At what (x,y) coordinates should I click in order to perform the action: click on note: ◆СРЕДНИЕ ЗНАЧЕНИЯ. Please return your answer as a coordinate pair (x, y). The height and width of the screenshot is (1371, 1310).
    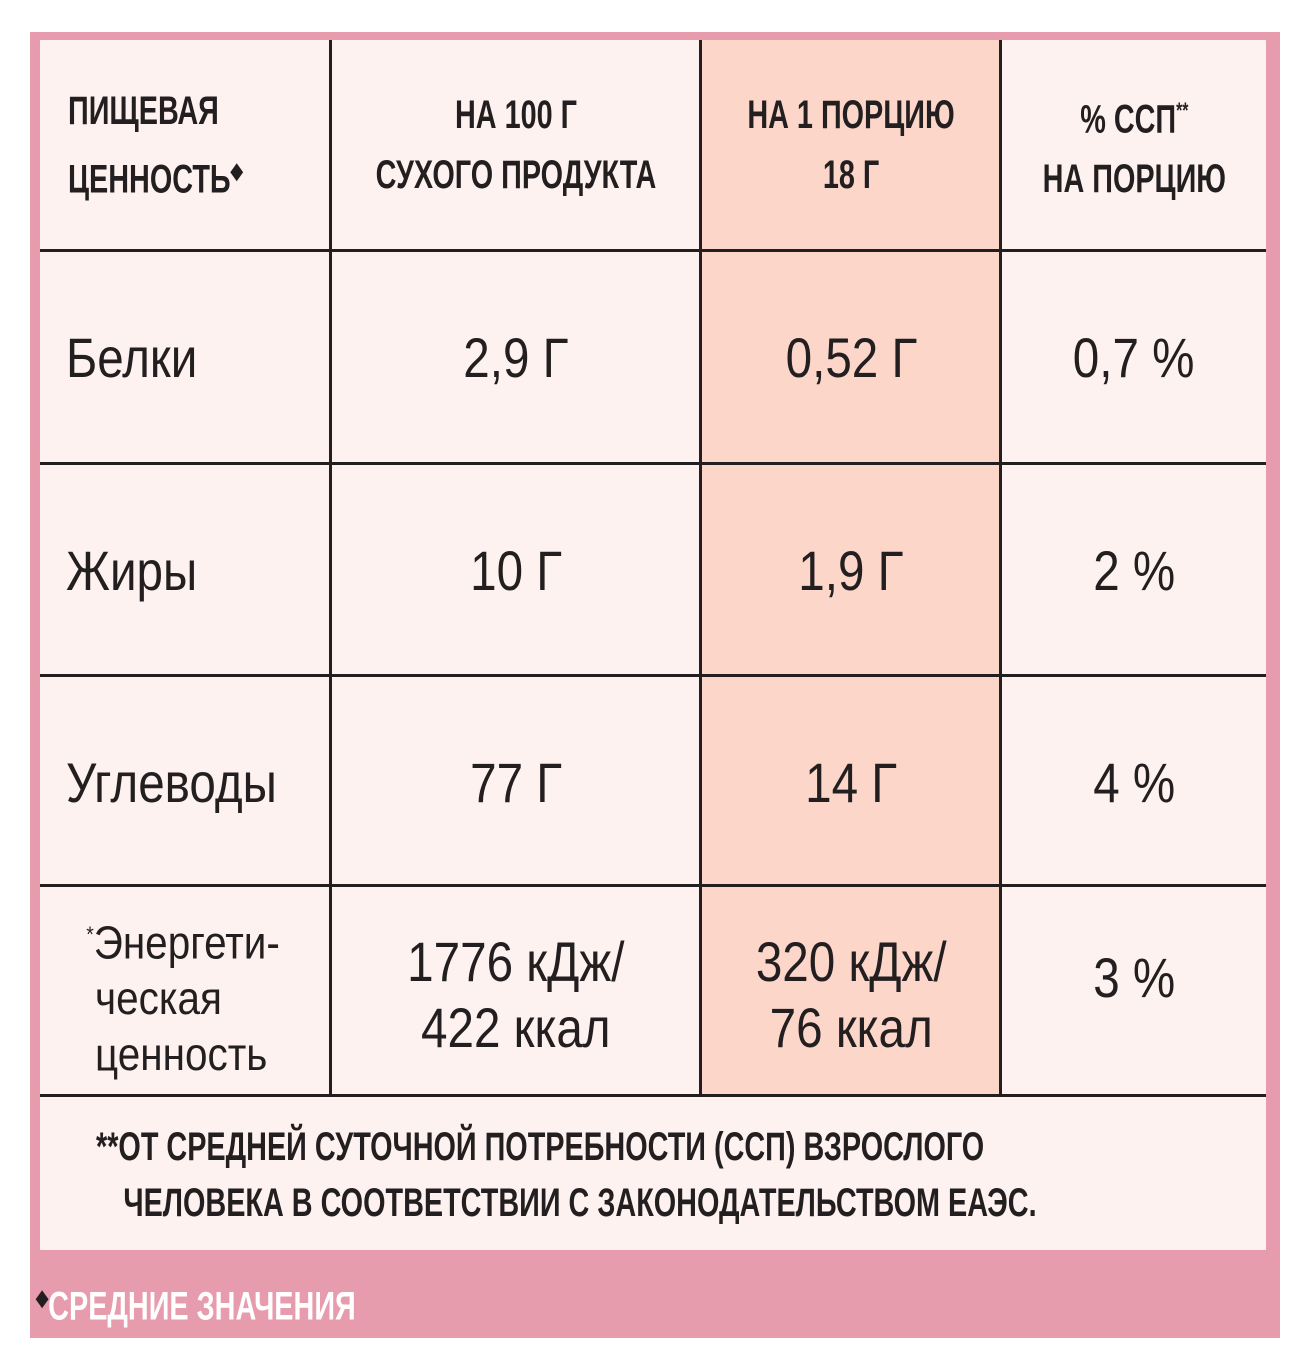
    Looking at the image, I should click on (258, 1302).